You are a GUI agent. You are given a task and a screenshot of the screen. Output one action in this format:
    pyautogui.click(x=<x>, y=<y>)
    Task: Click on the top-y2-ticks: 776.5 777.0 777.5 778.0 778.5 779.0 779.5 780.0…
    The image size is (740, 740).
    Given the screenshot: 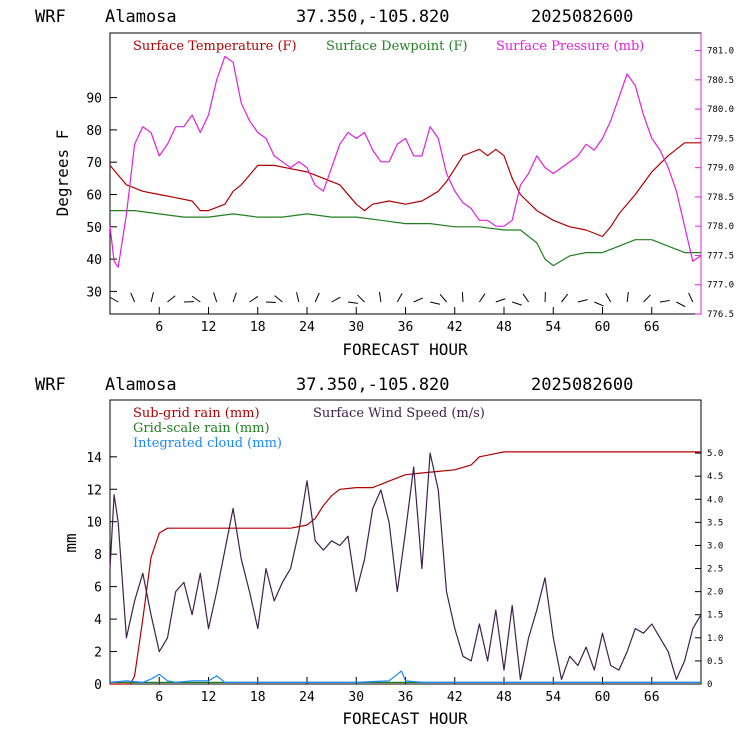 What is the action you would take?
    pyautogui.click(x=714, y=183)
    